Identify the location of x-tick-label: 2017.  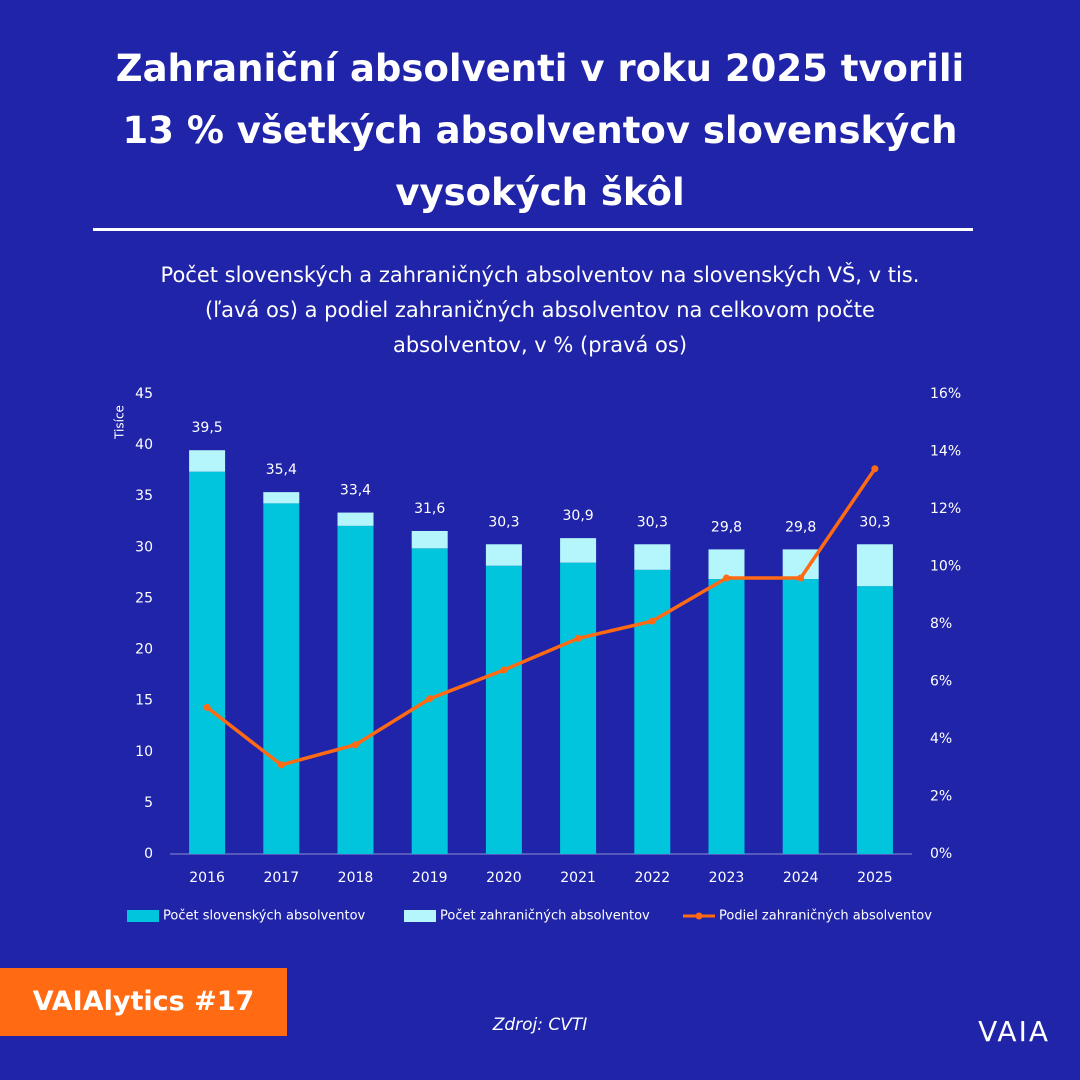
(281, 878).